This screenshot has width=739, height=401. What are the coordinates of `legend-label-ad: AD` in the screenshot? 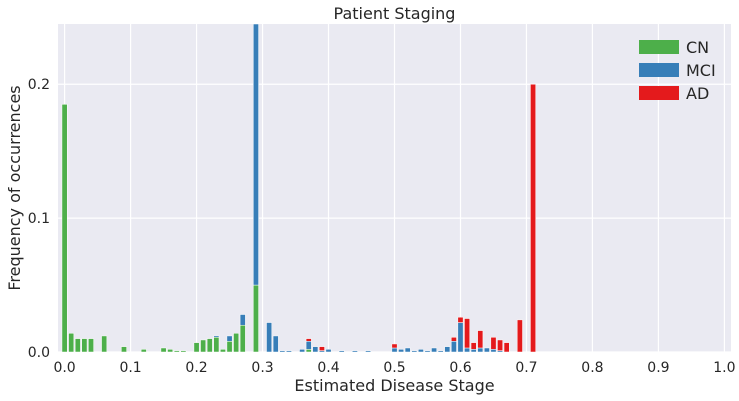 It's located at (697, 93).